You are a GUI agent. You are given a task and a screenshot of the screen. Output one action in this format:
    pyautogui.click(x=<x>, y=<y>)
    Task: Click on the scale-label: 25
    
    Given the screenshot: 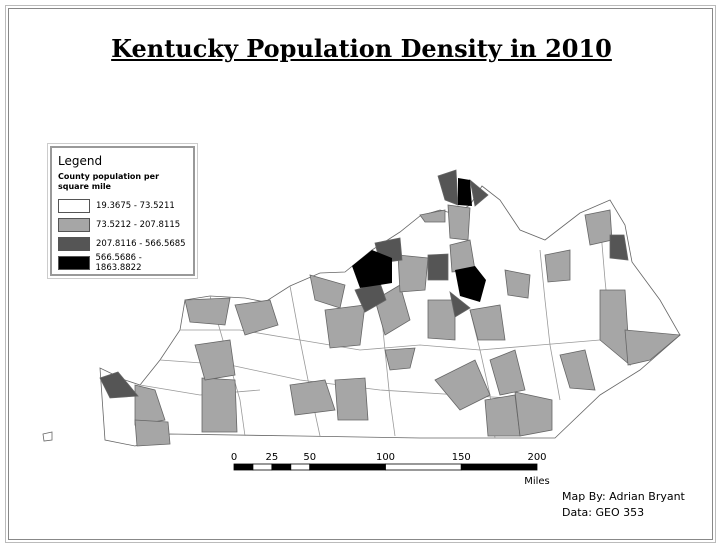 What is the action you would take?
    pyautogui.click(x=272, y=457)
    